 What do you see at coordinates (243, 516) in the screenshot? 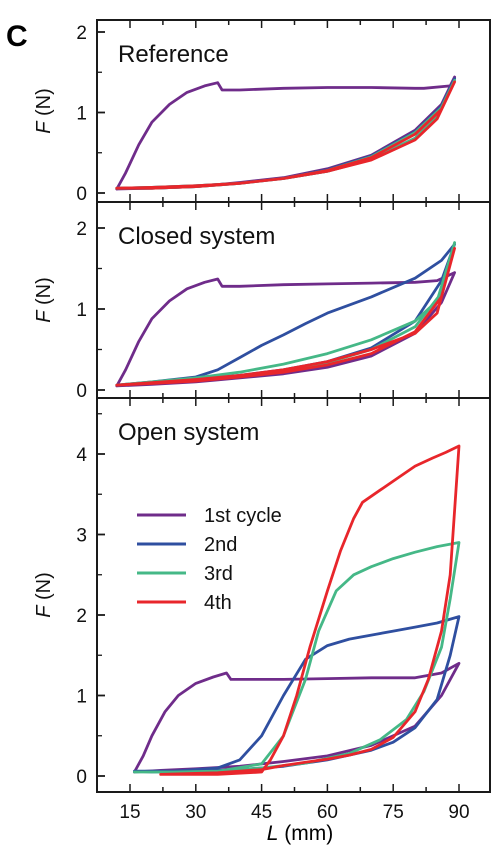
I see `legend-label: 1st cycle` at bounding box center [243, 516].